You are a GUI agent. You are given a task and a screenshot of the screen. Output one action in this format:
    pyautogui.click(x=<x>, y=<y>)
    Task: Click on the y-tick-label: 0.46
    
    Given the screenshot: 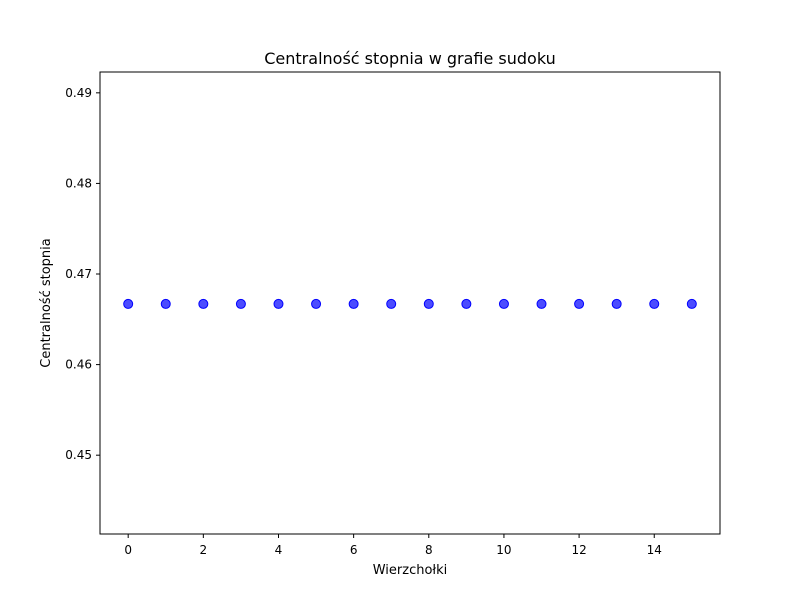 What is the action you would take?
    pyautogui.click(x=78, y=365)
    